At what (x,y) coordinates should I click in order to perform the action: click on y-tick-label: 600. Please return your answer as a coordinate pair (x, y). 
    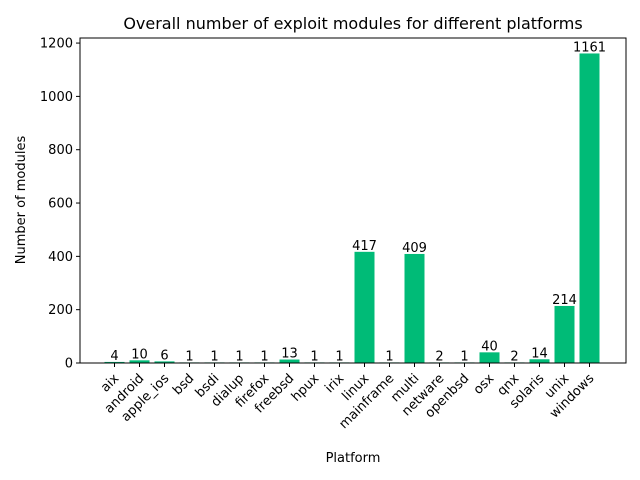
    Looking at the image, I should click on (60, 204).